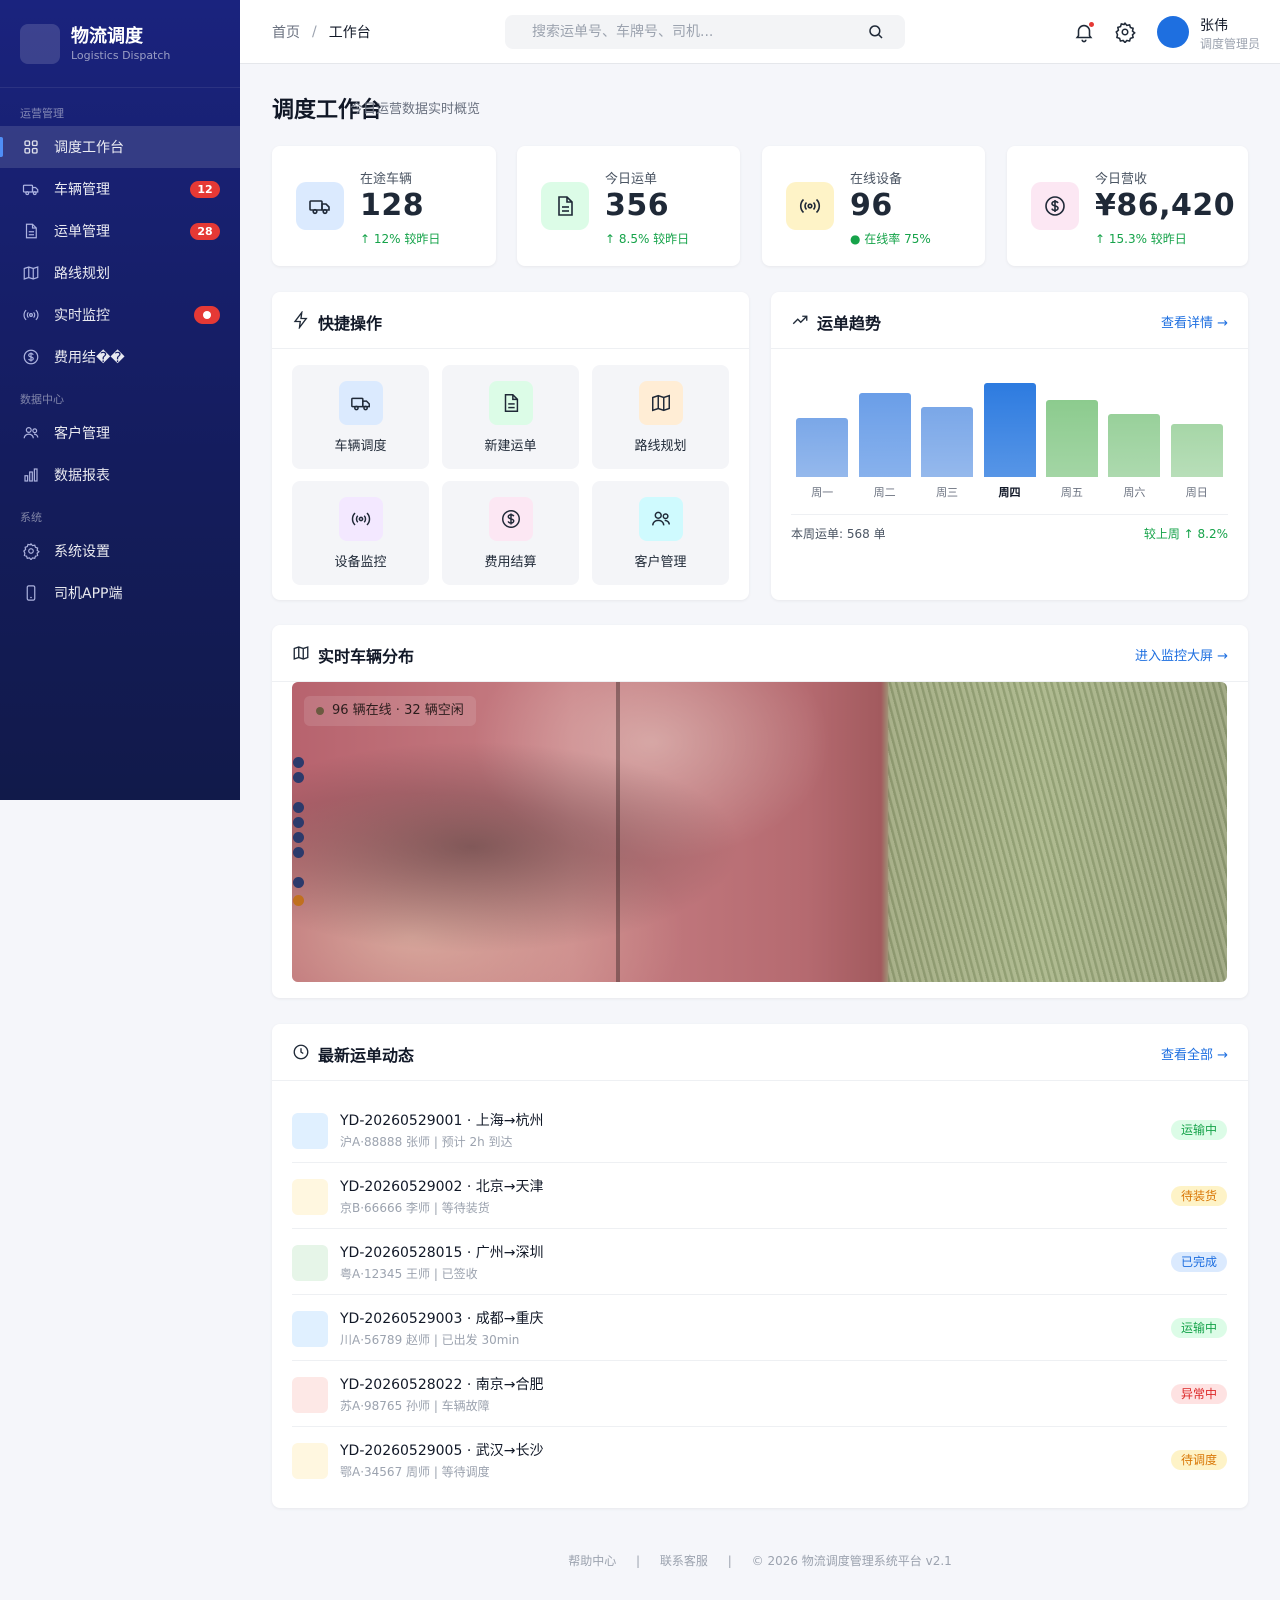 Image resolution: width=1280 pixels, height=1600 pixels. Describe the element at coordinates (120, 189) in the screenshot. I see `sidebar-item-vehicles: 车辆管理 12` at that location.